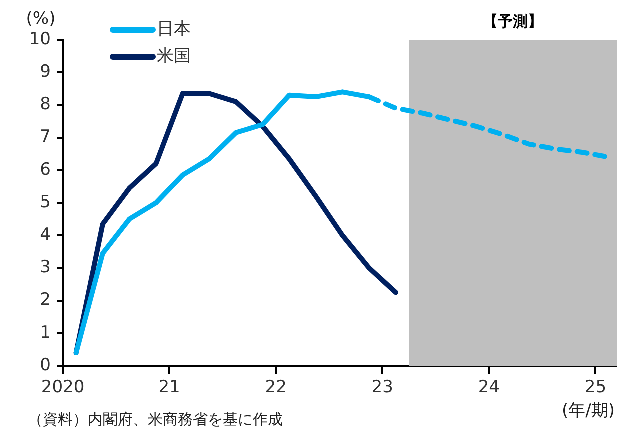  Describe the element at coordinates (588, 410) in the screenshot. I see `x-axis-title: (年/期)` at that location.